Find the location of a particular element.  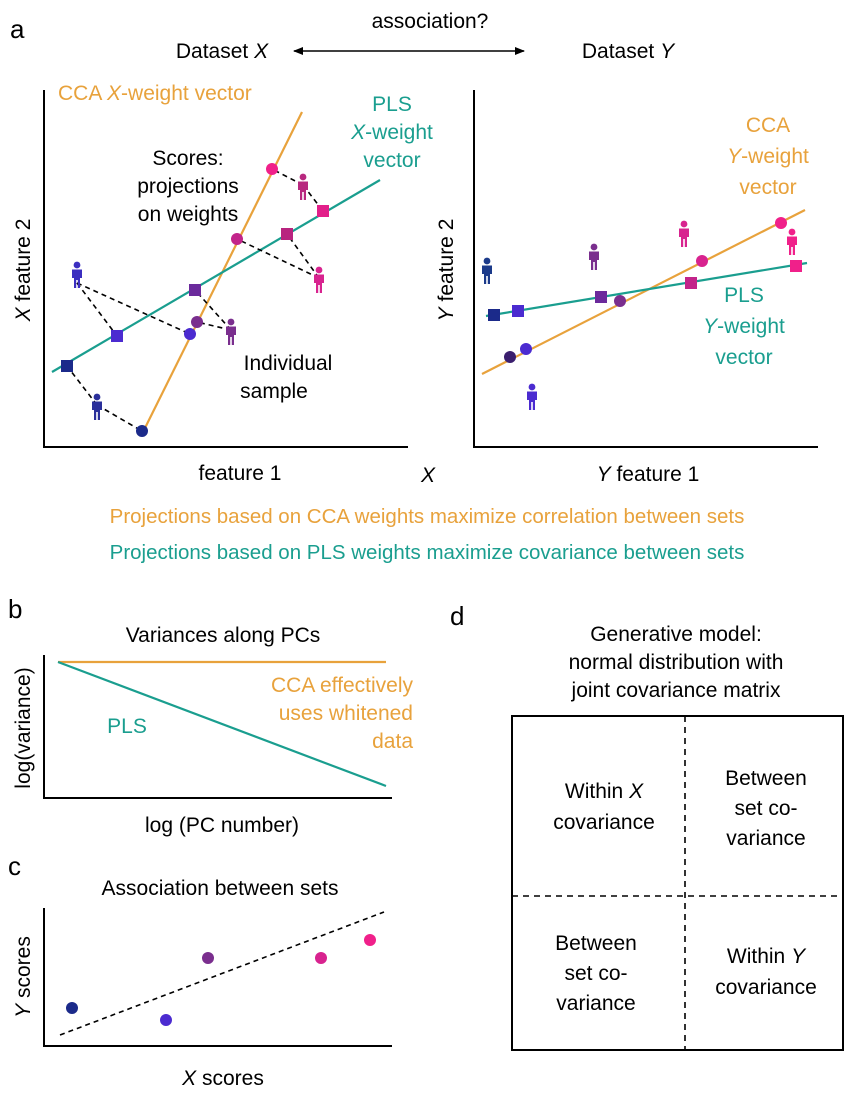

between-lower-label-line1: Between is located at coordinates (596, 943).